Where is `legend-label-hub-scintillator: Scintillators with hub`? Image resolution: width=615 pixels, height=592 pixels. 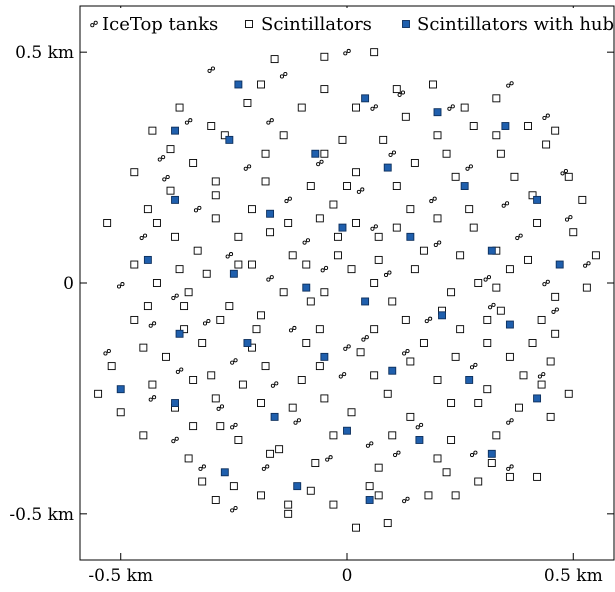 legend-label-hub-scintillator: Scintillators with hub is located at coordinates (515, 24).